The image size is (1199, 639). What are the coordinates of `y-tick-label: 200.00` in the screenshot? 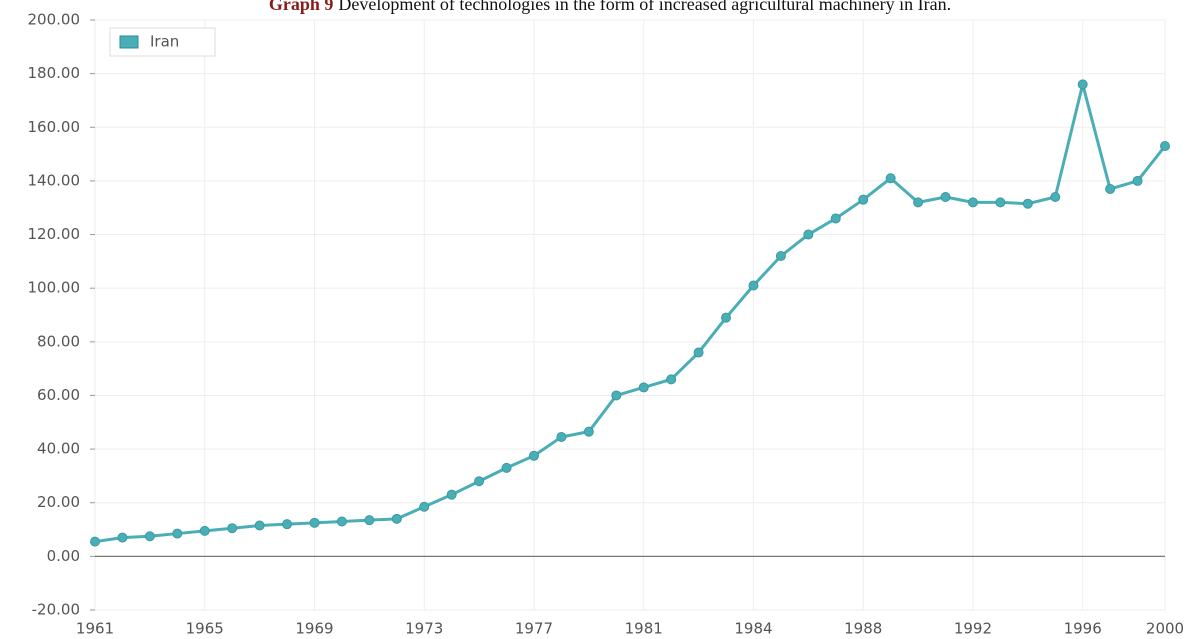 It's located at (54, 20).